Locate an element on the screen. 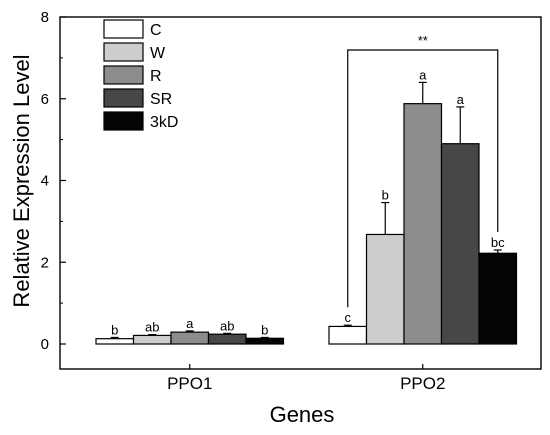  legend-swatch-3kd is located at coordinates (123, 121).